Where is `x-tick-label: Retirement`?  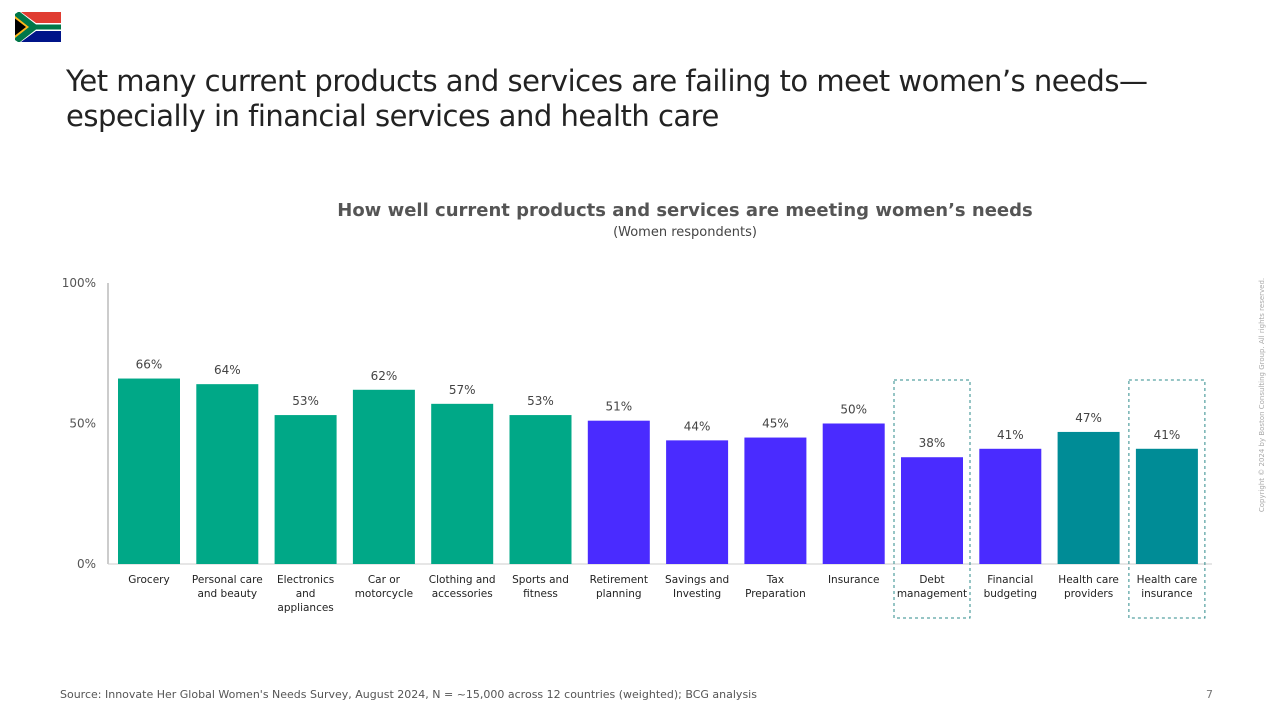 x-tick-label: Retirement is located at coordinates (619, 580).